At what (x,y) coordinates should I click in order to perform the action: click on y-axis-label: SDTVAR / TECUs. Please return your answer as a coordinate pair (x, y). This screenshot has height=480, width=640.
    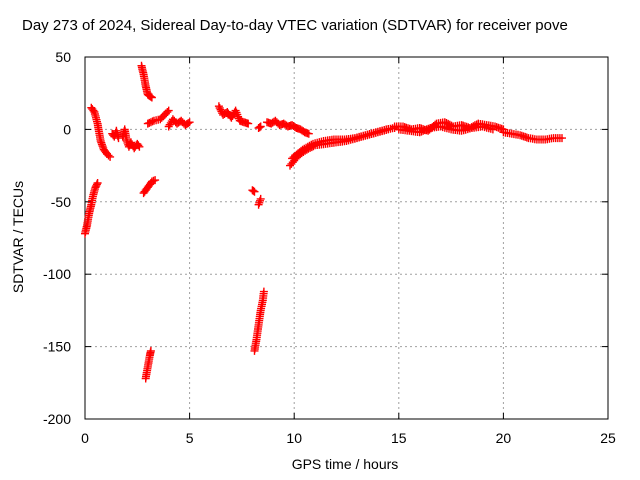
    Looking at the image, I should click on (18, 237).